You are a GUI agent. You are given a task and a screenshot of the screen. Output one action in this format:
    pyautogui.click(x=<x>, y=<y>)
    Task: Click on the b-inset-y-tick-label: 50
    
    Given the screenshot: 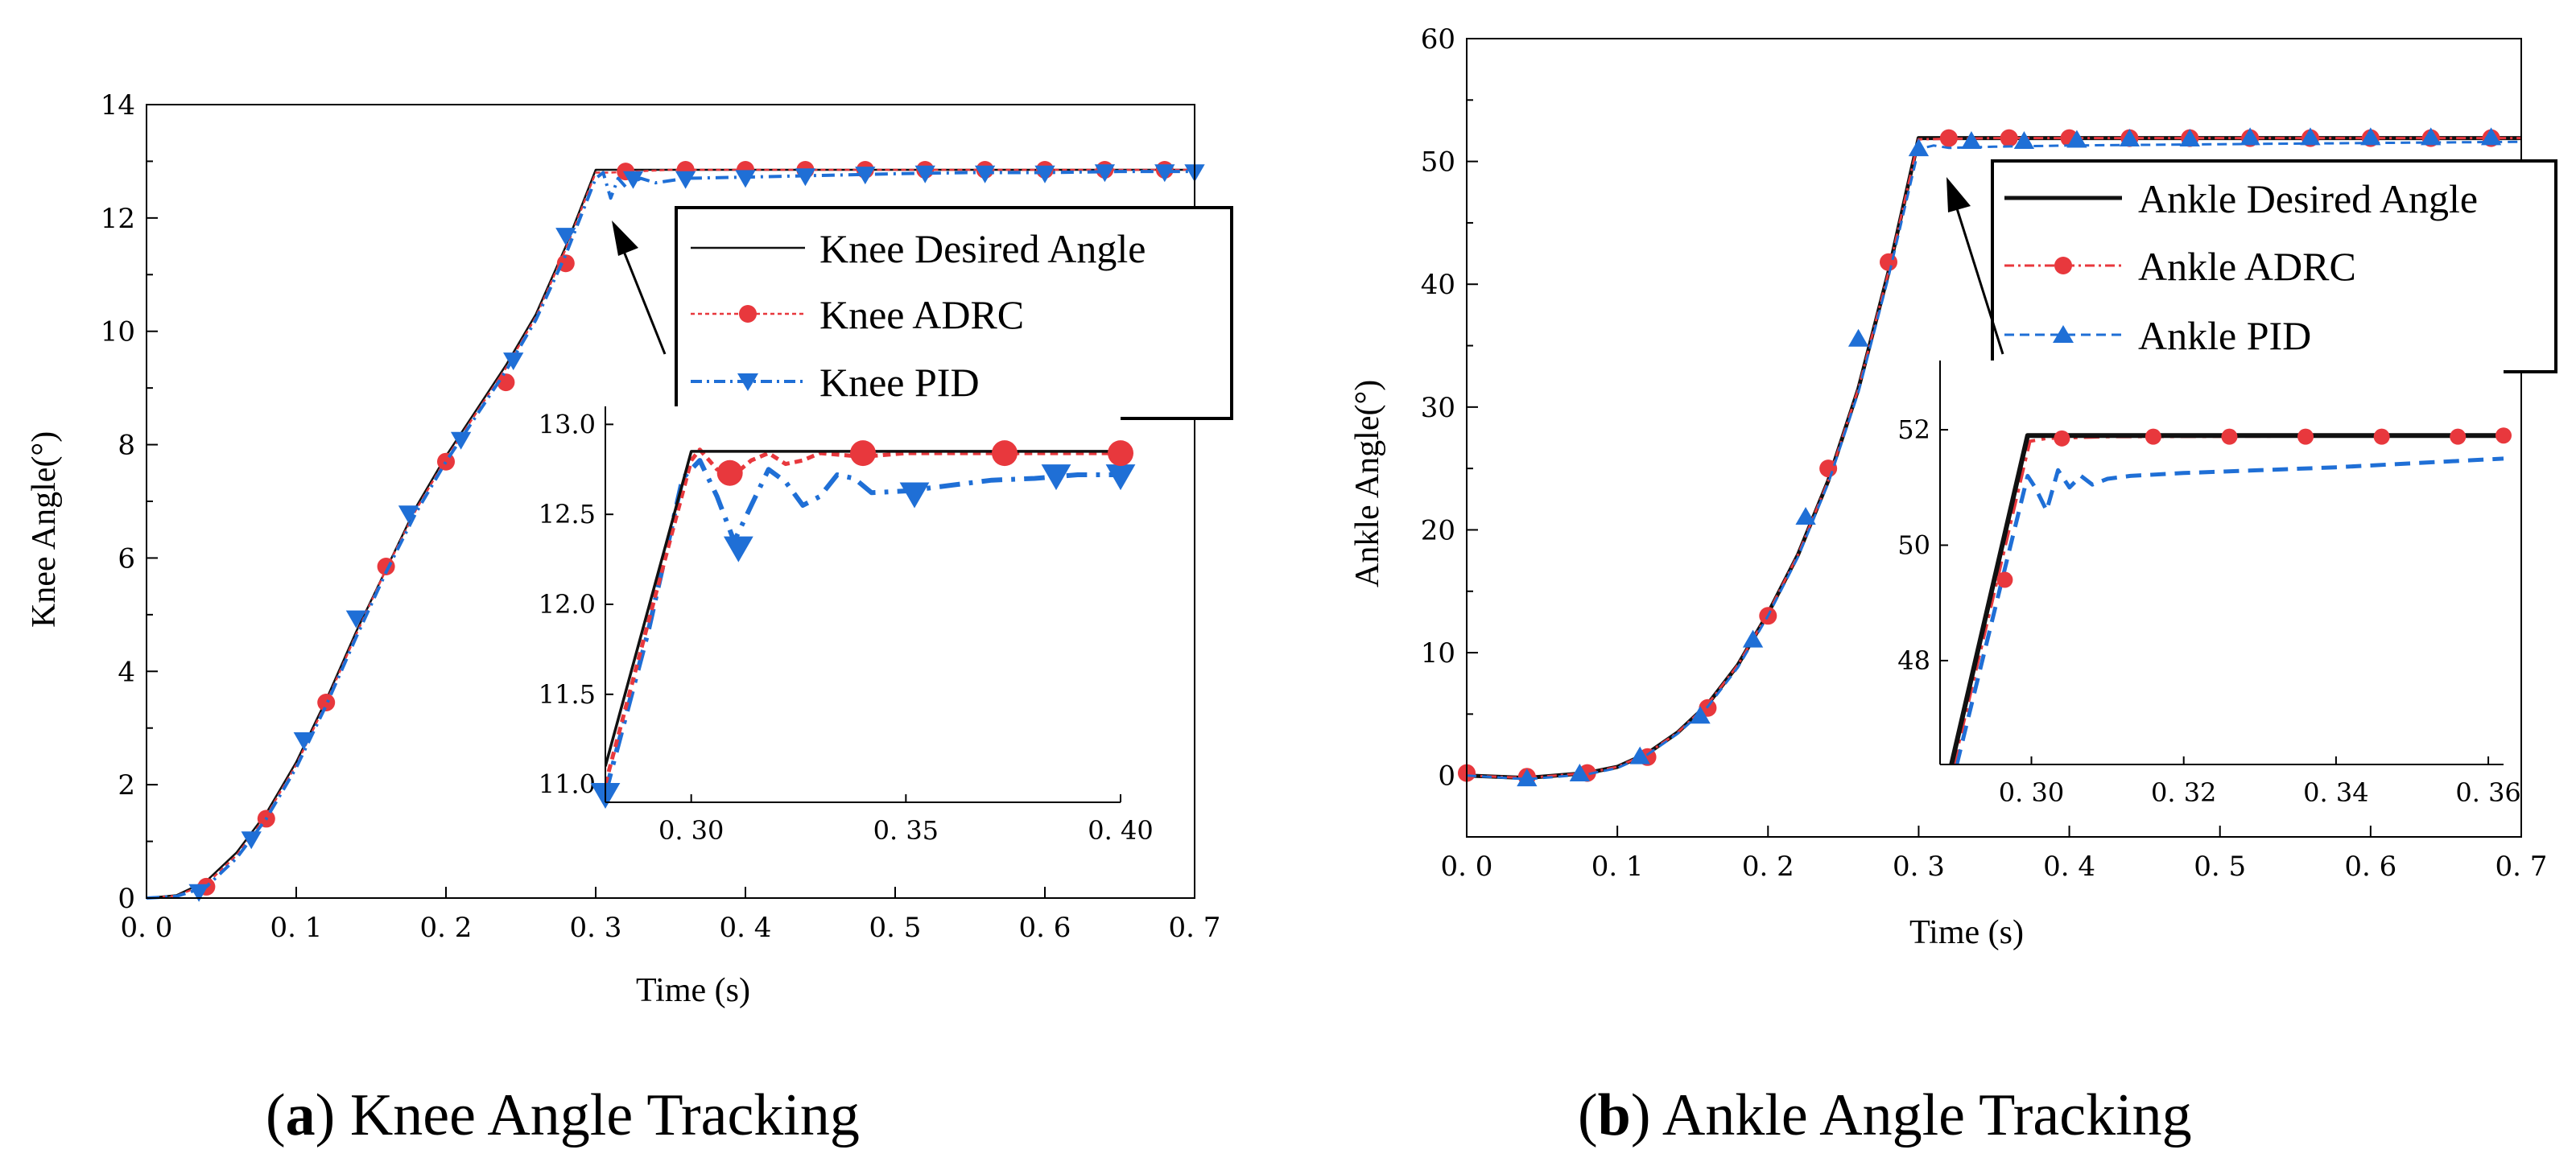 What is the action you would take?
    pyautogui.click(x=1913, y=544)
    